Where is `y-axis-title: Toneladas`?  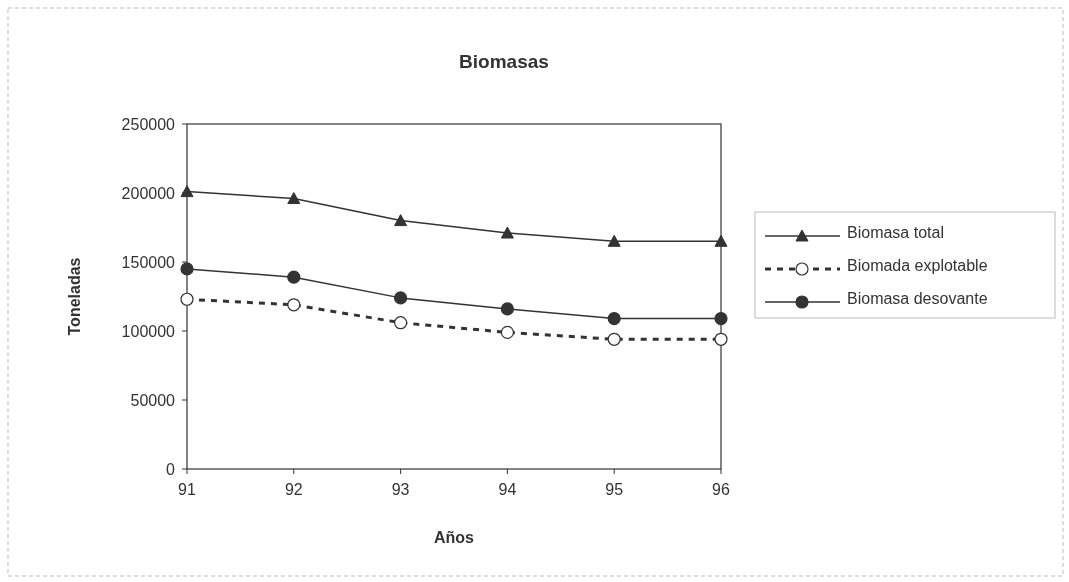
y-axis-title: Toneladas is located at coordinates (74, 296).